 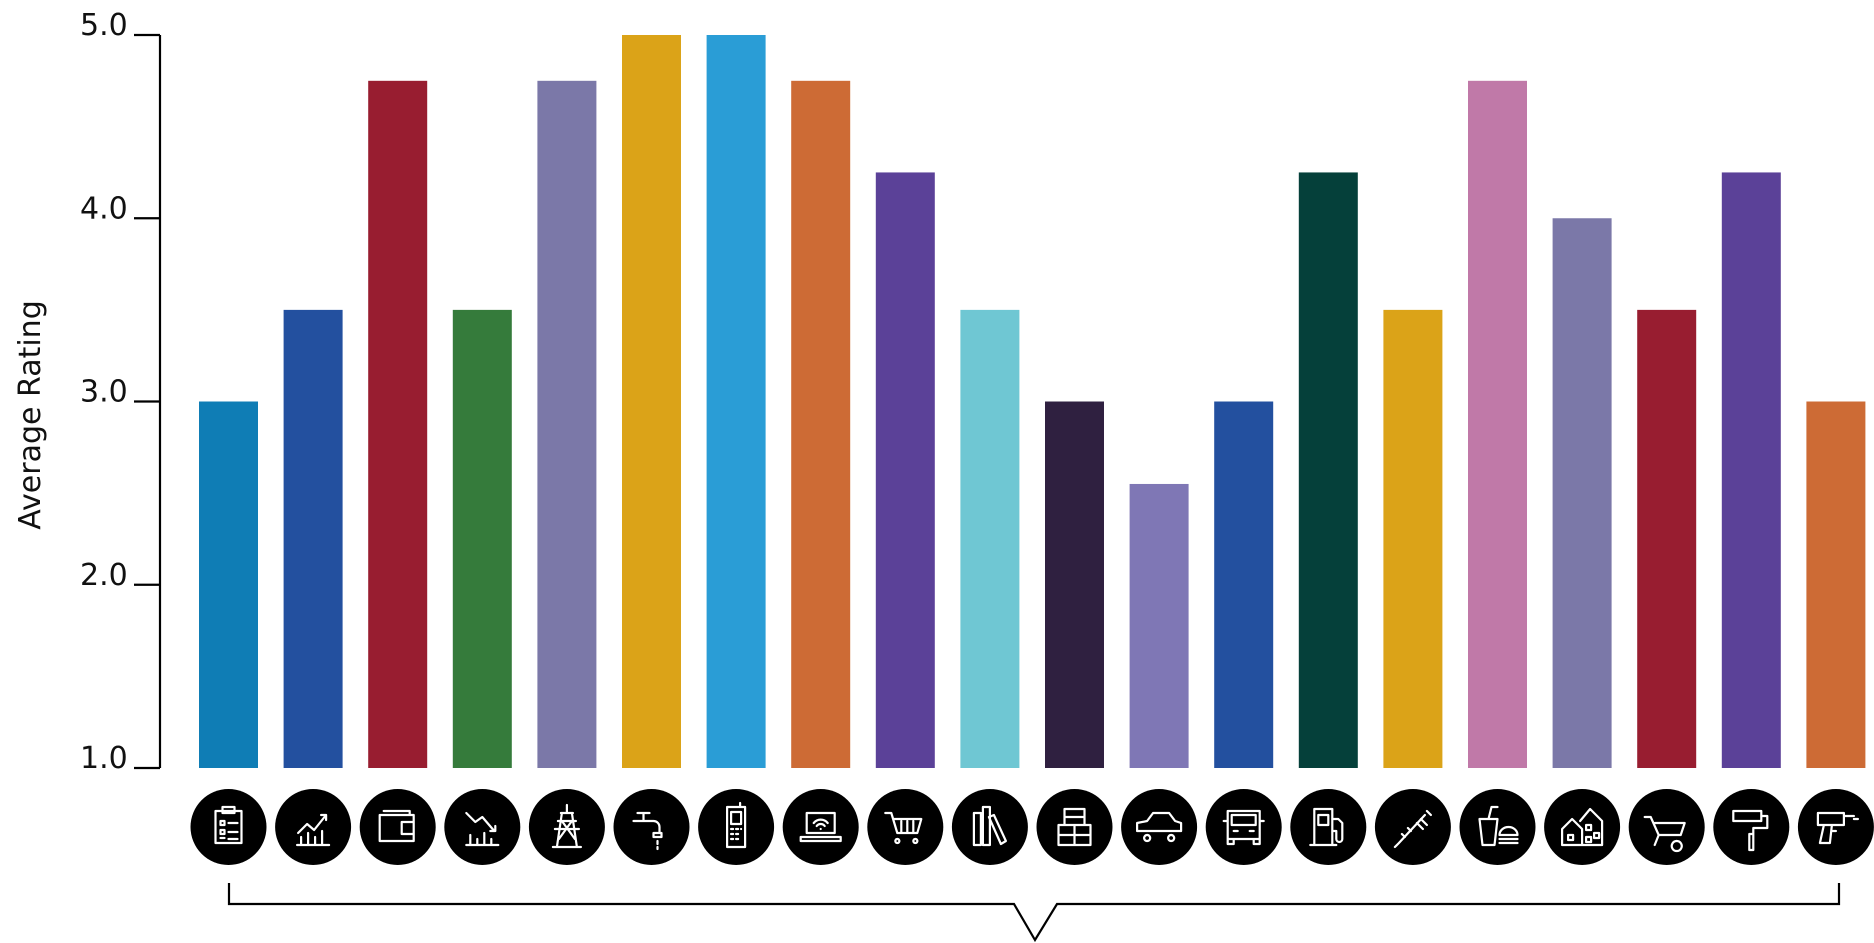 I want to click on bar-shopping-cart, so click(x=905, y=470).